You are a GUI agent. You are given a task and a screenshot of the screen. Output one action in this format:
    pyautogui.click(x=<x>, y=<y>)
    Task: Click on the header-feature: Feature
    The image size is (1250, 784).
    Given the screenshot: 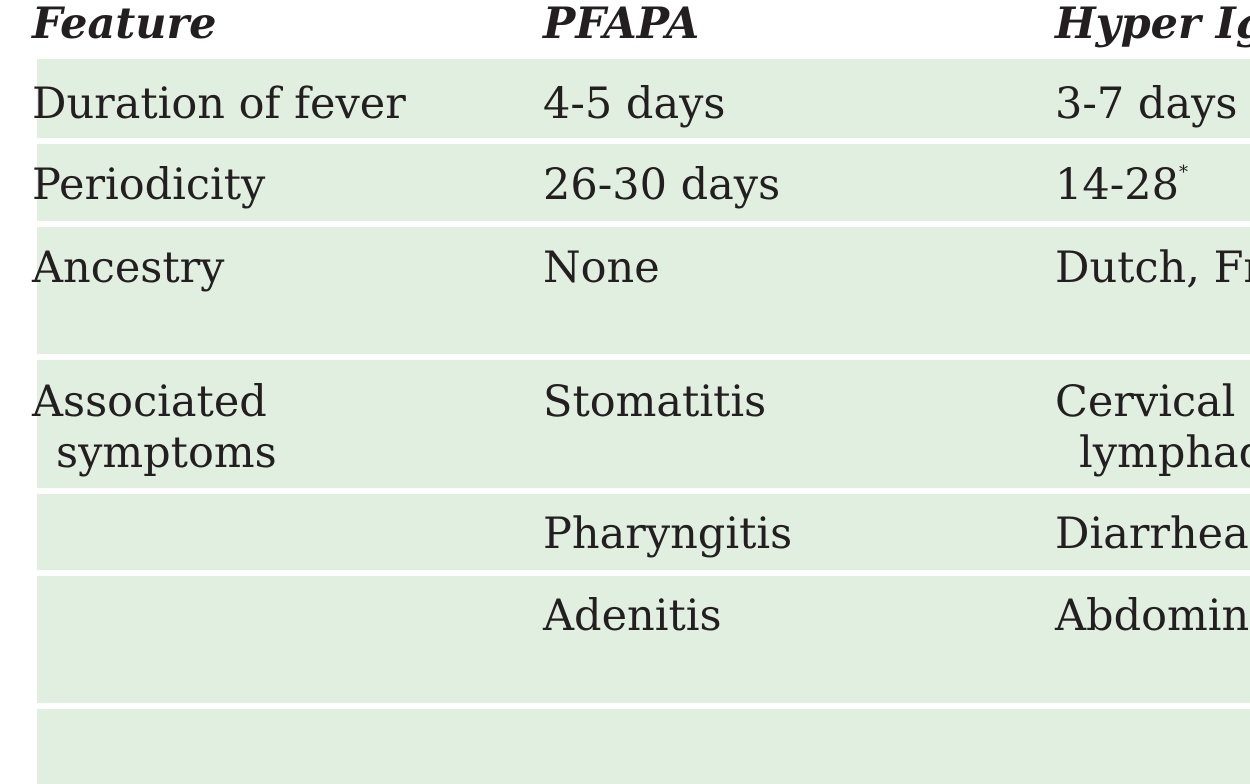 What is the action you would take?
    pyautogui.click(x=124, y=24)
    